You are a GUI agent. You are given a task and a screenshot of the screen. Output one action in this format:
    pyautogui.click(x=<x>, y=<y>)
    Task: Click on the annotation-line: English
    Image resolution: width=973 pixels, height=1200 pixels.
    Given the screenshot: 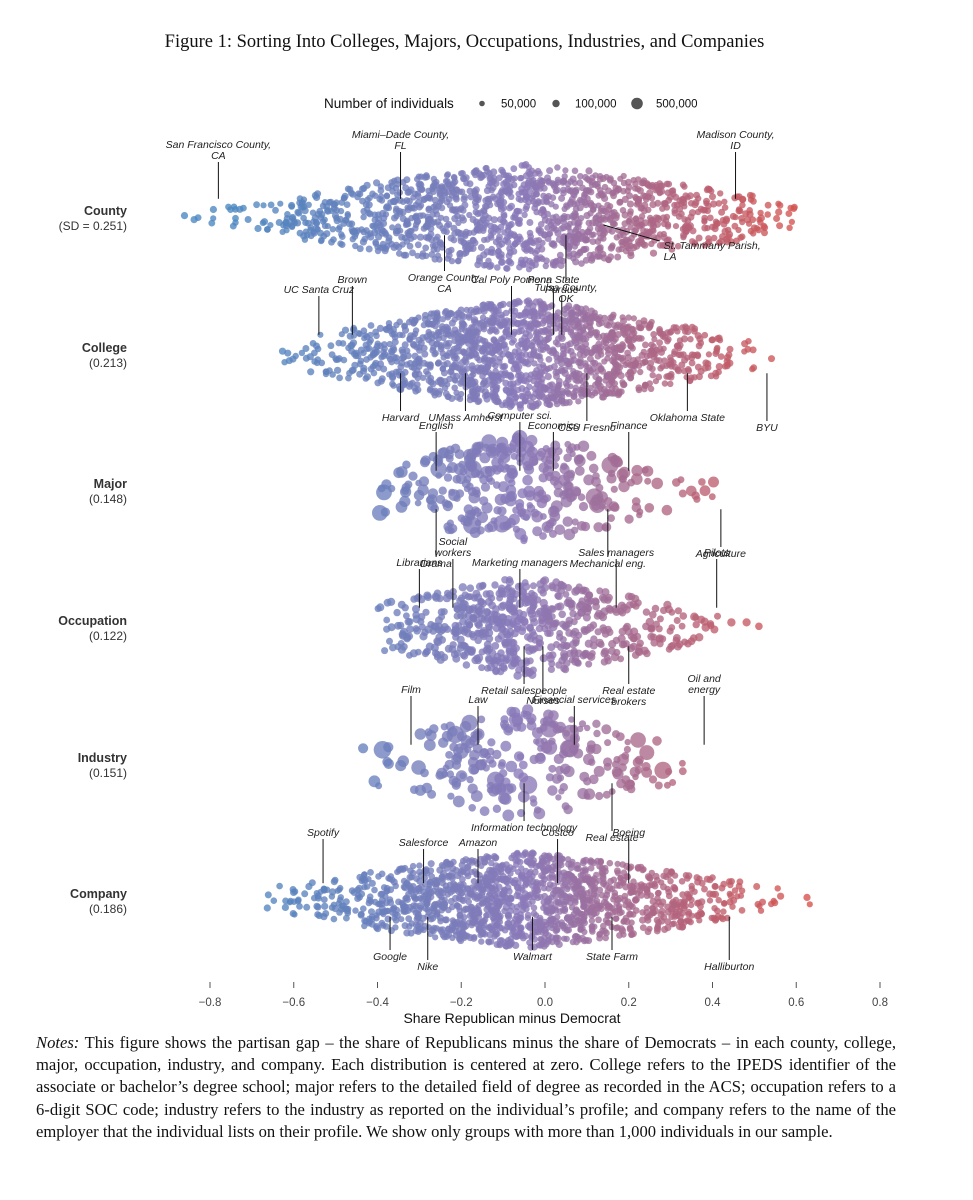 What is the action you would take?
    pyautogui.click(x=436, y=426)
    